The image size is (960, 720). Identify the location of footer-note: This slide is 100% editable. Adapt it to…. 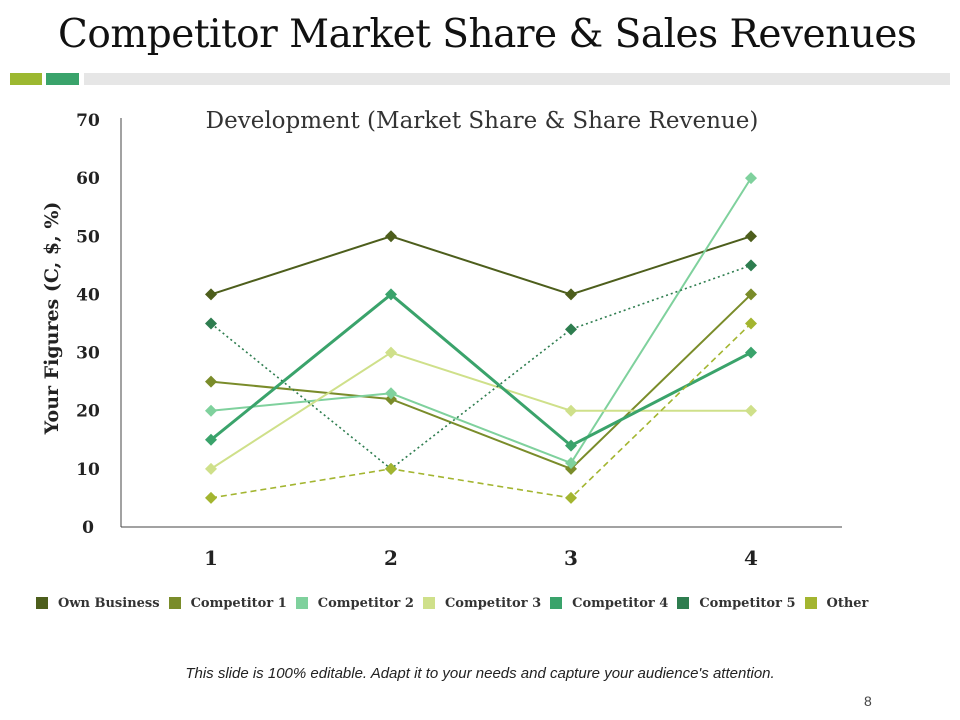
(480, 673).